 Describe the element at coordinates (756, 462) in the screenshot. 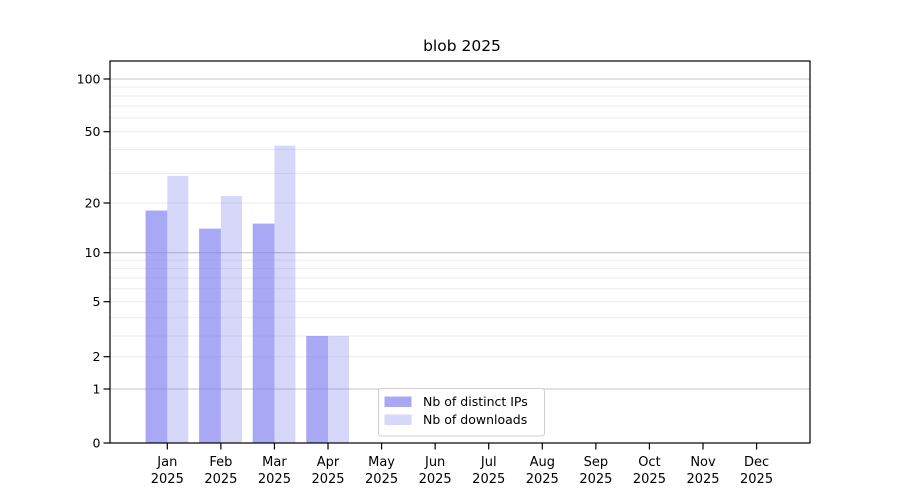

I see `x-tick-label-month: Dec` at that location.